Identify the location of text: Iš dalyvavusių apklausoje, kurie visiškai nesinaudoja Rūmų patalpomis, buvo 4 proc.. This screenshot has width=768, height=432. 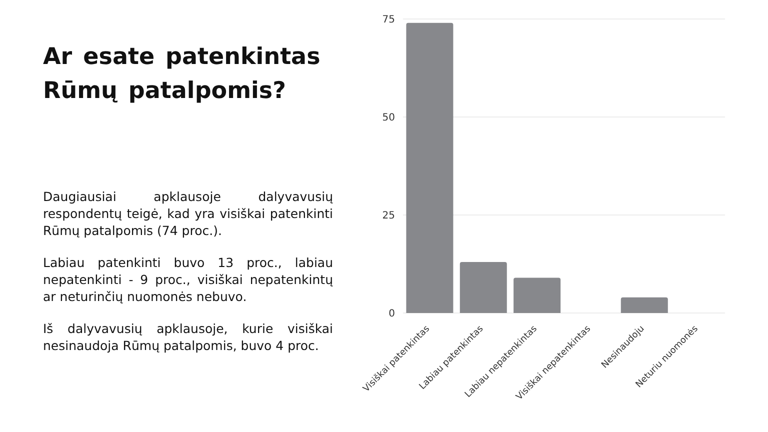
(188, 337).